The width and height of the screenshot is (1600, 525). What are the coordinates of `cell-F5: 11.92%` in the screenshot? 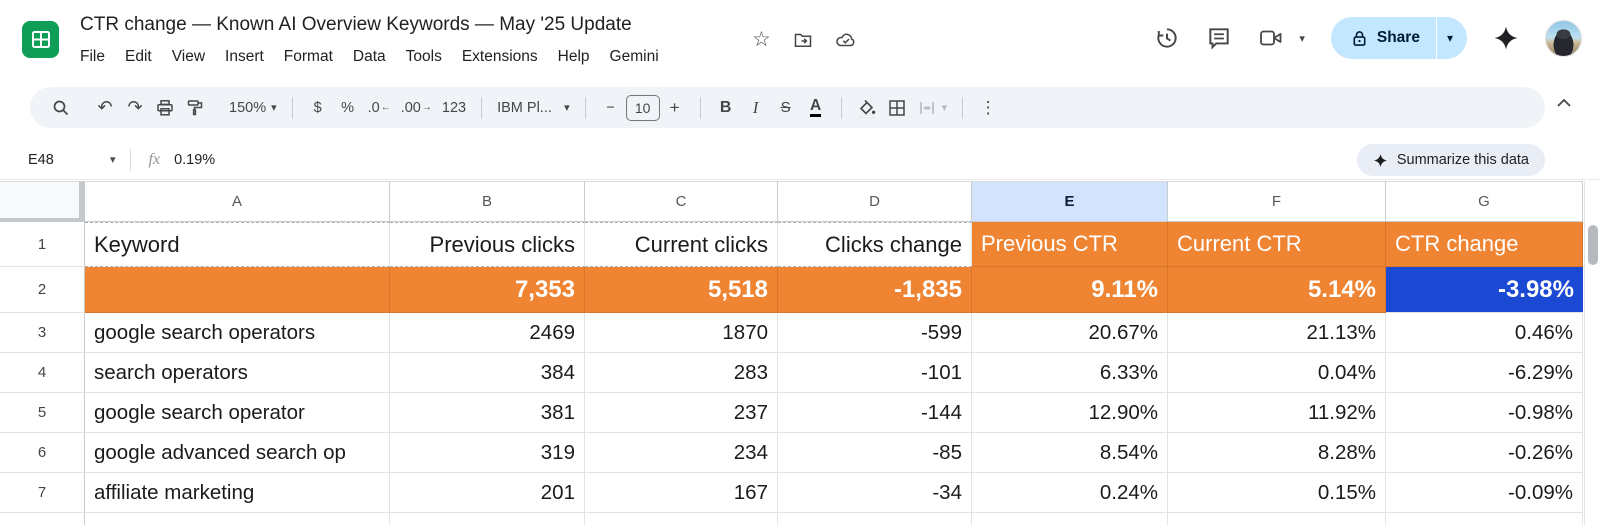 It's located at (1277, 413).